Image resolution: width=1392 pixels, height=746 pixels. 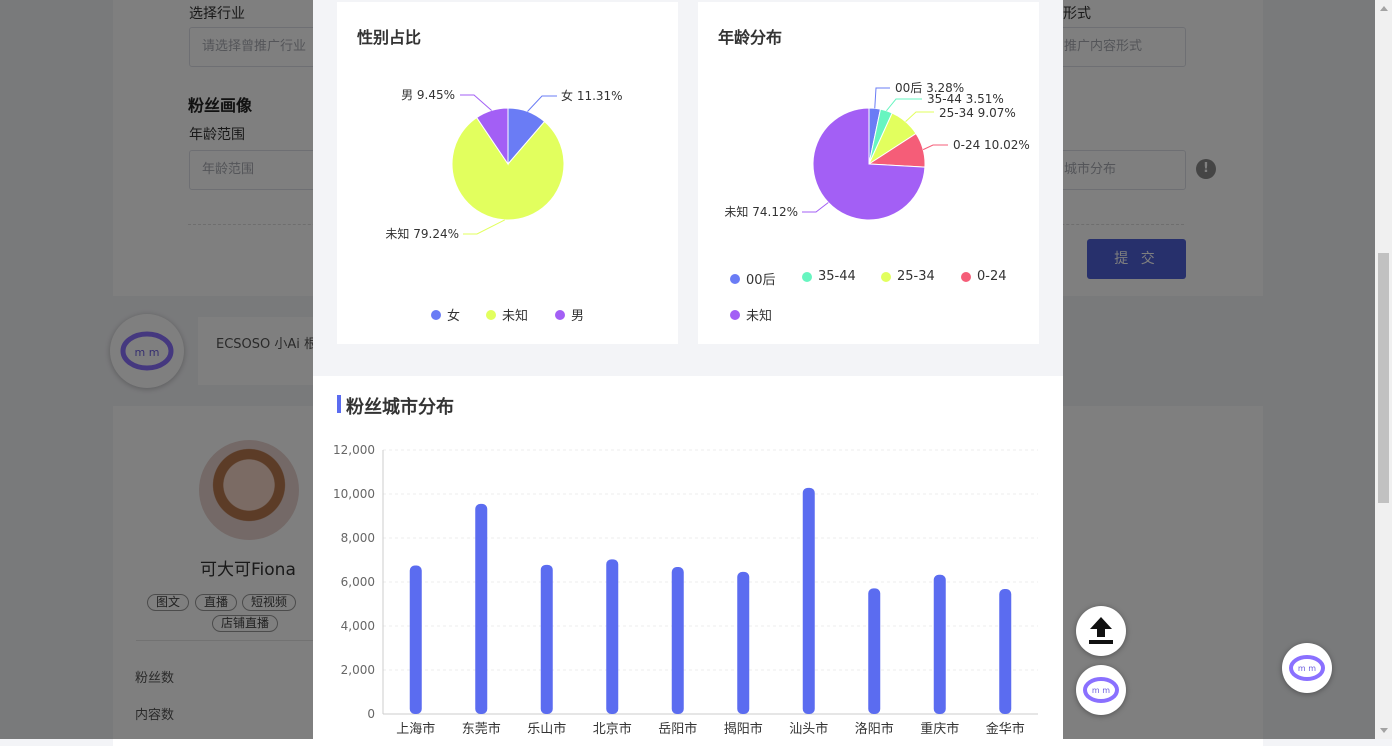 I want to click on x-tick-label: 北京市, so click(x=612, y=729).